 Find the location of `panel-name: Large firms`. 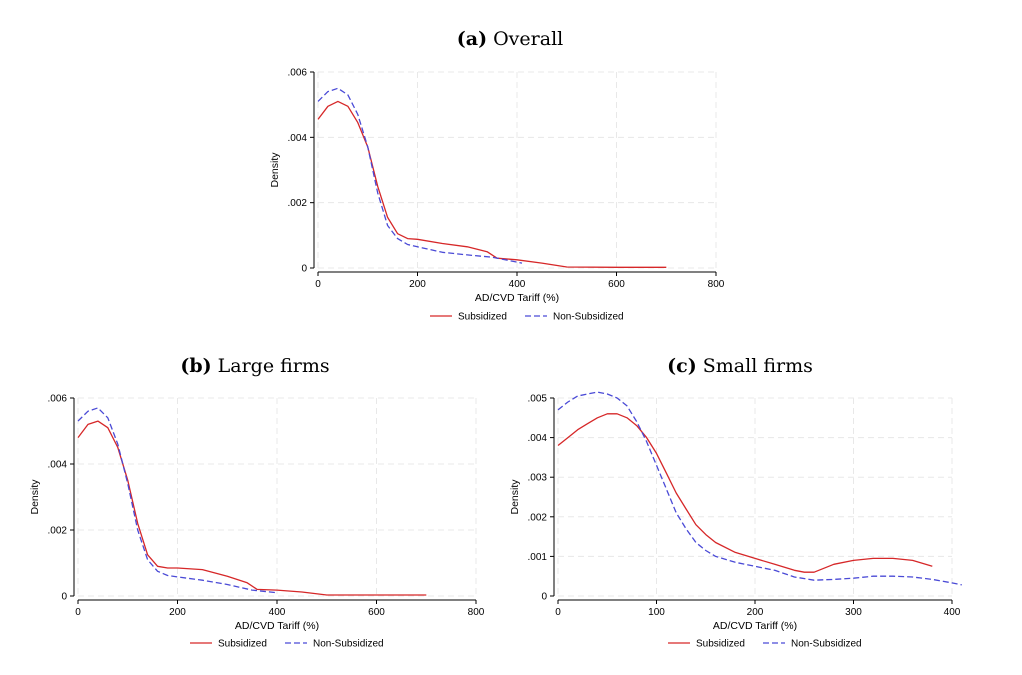

panel-name: Large firms is located at coordinates (273, 366).